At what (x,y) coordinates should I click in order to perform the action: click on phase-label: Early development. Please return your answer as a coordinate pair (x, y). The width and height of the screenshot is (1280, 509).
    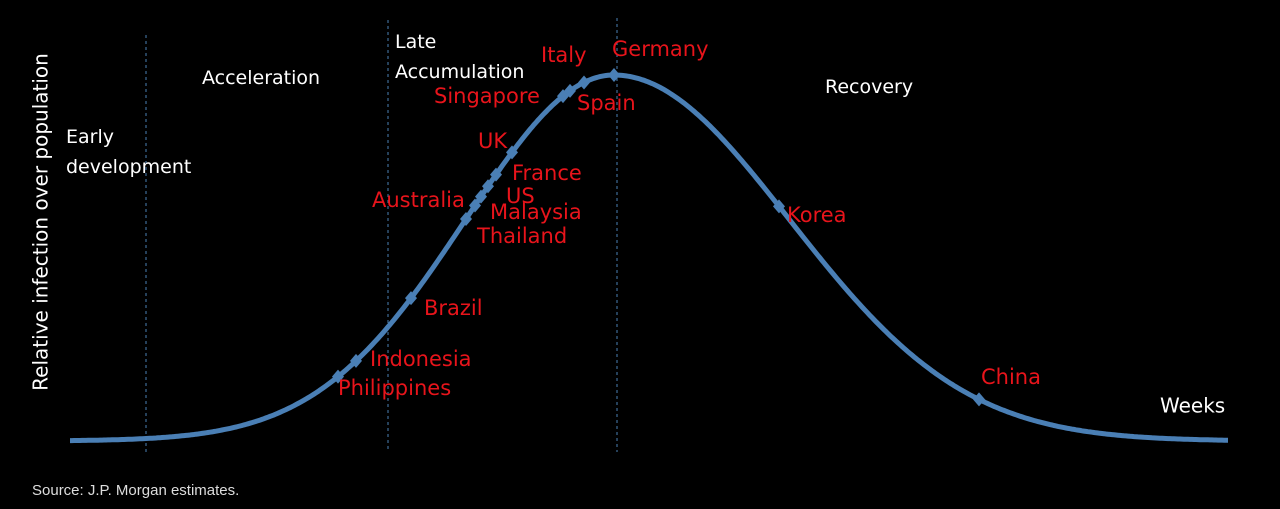
    Looking at the image, I should click on (129, 152).